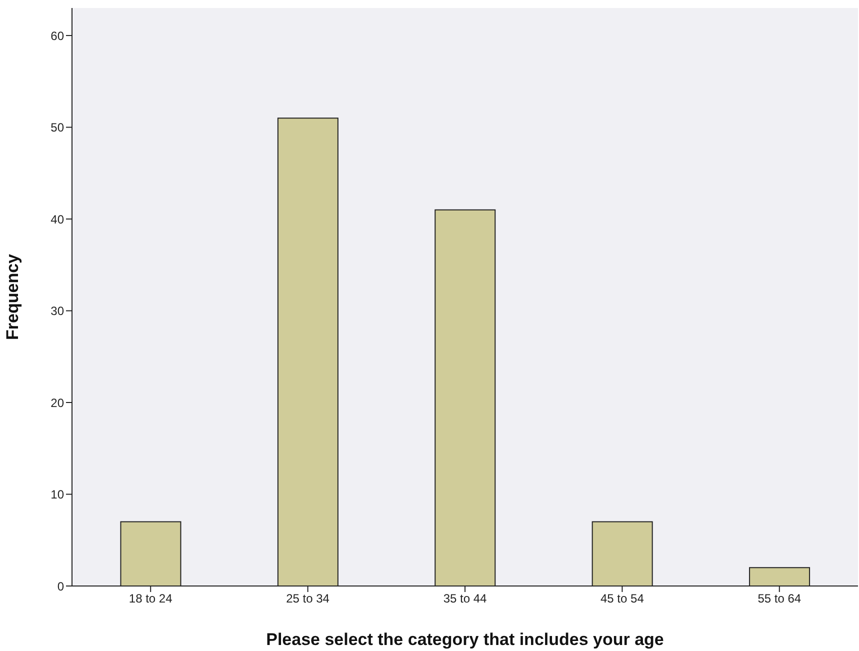 The width and height of the screenshot is (859, 651). What do you see at coordinates (57, 403) in the screenshot?
I see `y-tick-label: 20` at bounding box center [57, 403].